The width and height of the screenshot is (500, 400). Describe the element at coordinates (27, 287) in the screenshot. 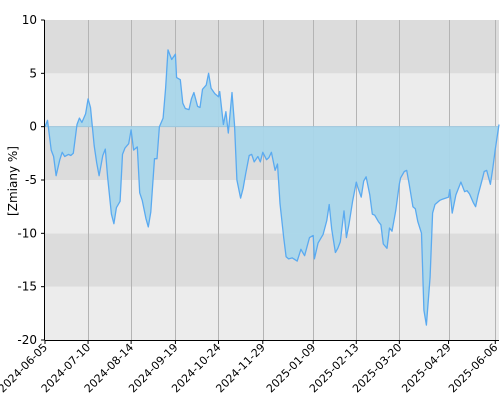

I see `y-tick-label: -15` at that location.